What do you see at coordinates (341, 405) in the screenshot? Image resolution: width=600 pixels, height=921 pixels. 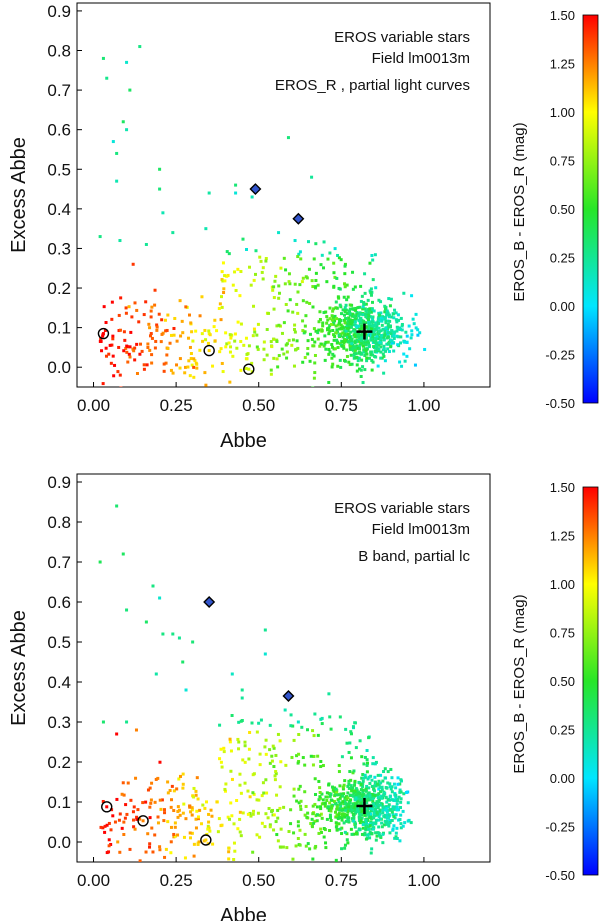 I see `x-tick-label: 0.75` at bounding box center [341, 405].